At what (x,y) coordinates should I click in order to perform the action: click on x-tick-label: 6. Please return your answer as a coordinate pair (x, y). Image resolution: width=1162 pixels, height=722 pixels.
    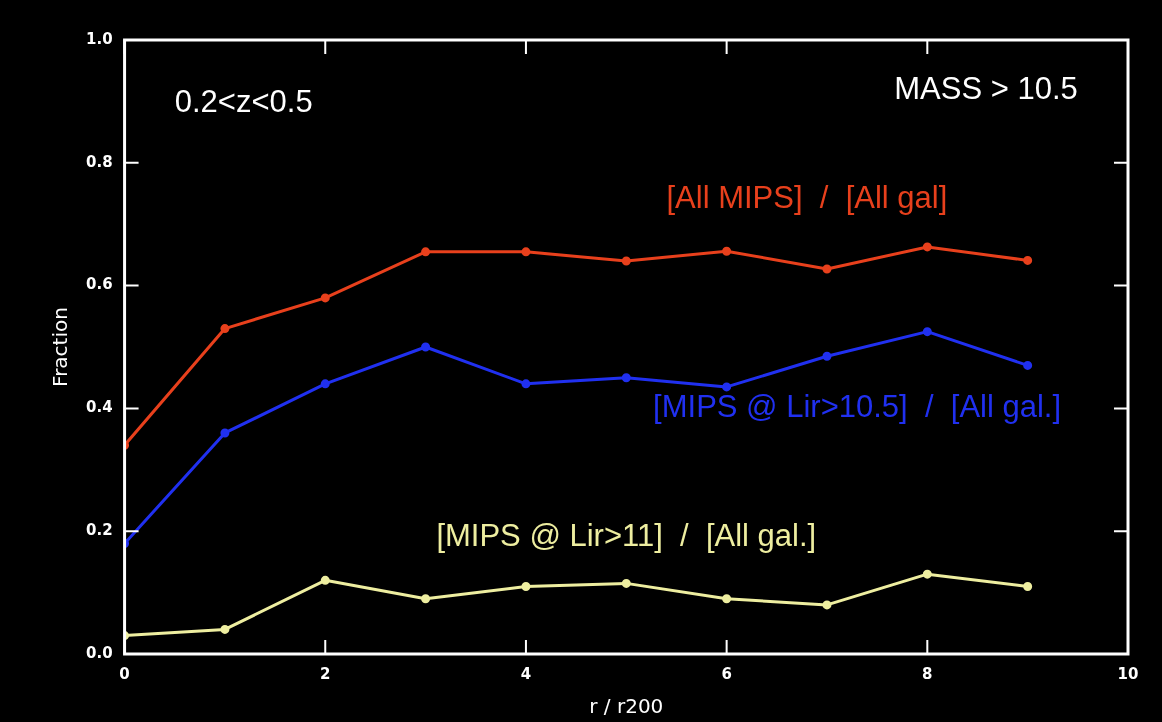
    Looking at the image, I should click on (726, 673).